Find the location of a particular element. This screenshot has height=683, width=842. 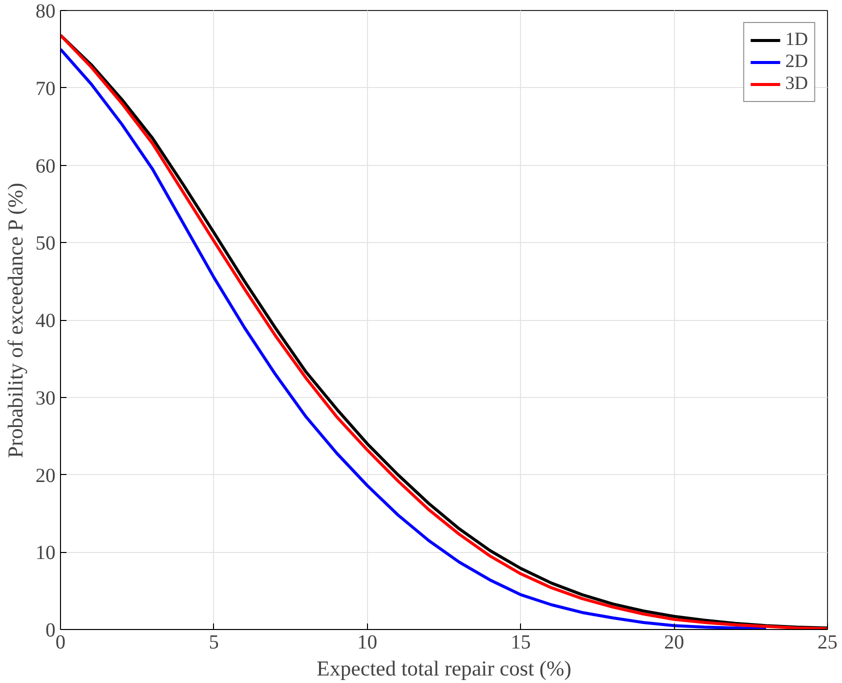

y-tick-label: 50 is located at coordinates (46, 243).